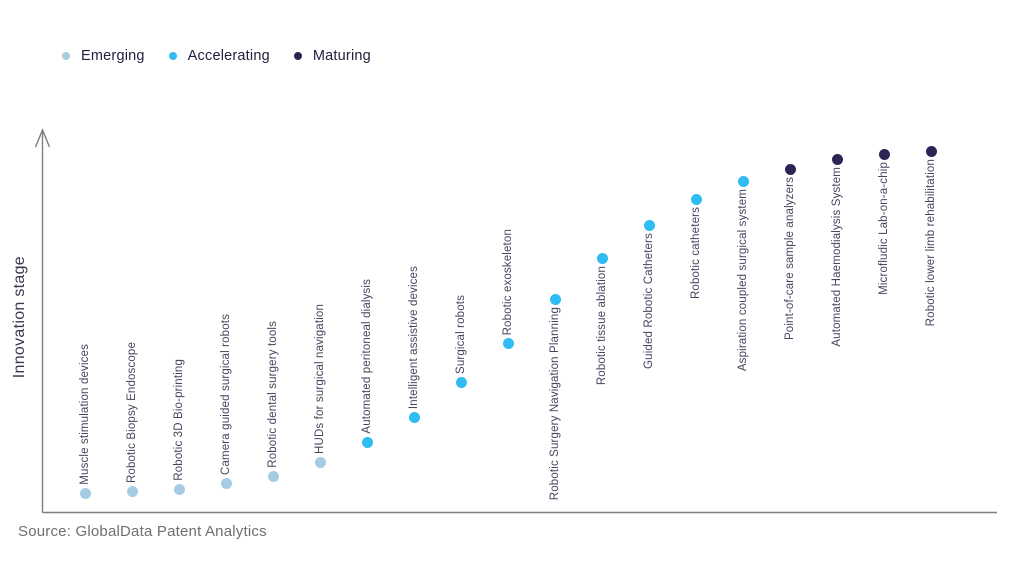 This screenshot has width=1024, height=576. Describe the element at coordinates (413, 337) in the screenshot. I see `point-label: Intelligent assistive devices` at that location.